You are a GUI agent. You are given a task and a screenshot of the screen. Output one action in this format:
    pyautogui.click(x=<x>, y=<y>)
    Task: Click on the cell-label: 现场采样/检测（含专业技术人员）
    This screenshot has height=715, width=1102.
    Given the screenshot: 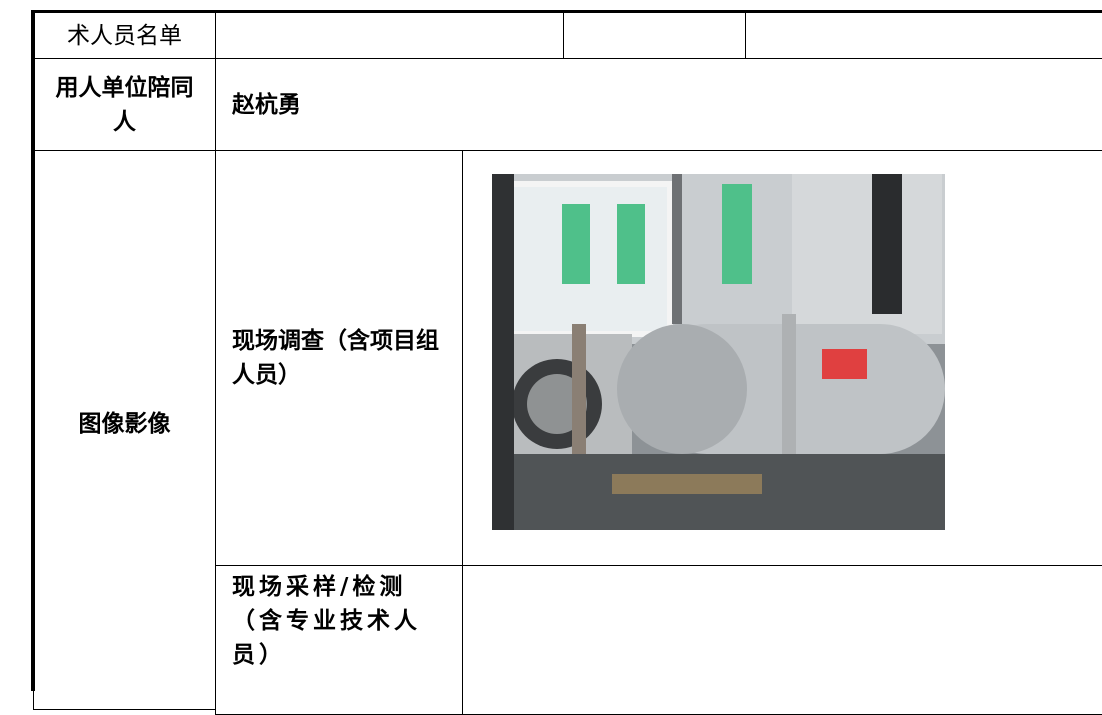 What is the action you would take?
    pyautogui.click(x=339, y=640)
    